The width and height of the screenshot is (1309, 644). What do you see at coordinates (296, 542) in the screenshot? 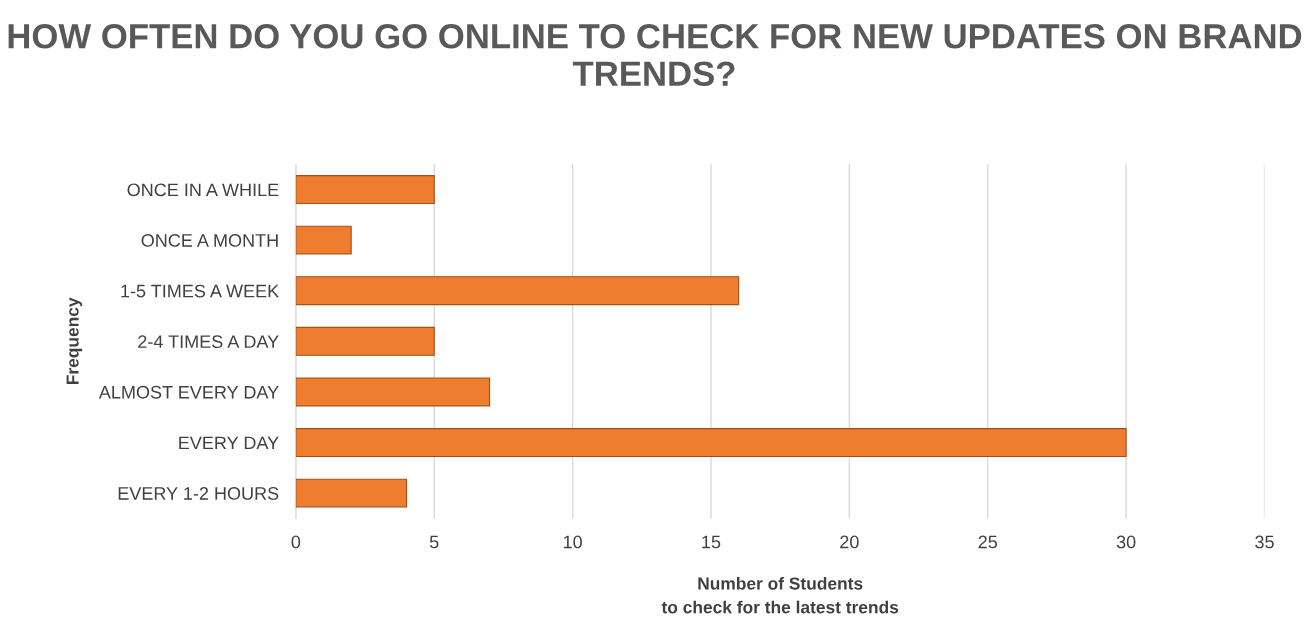
I see `x-tick-label: 0` at bounding box center [296, 542].